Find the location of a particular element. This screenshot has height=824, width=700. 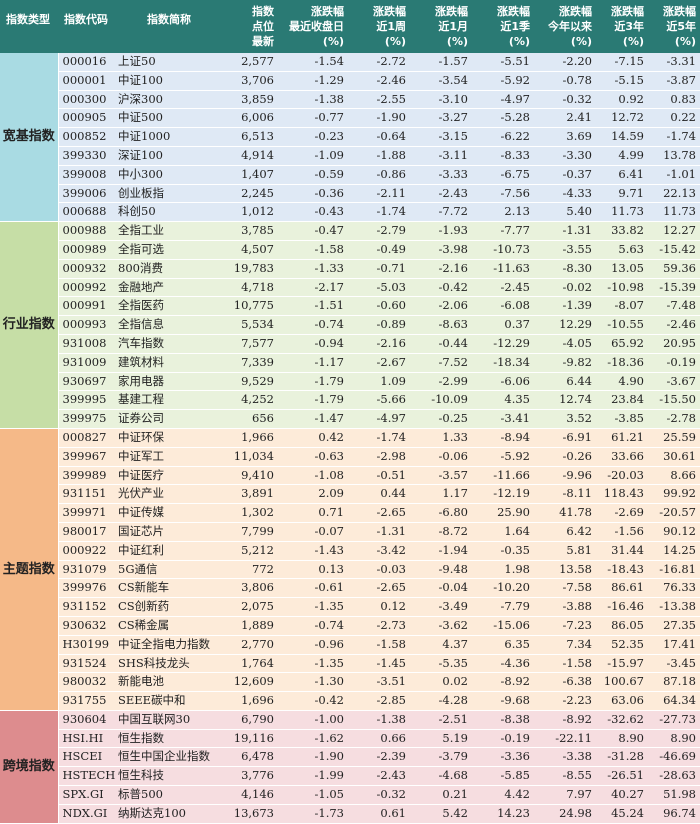

index-code: 930697 is located at coordinates (87, 382).